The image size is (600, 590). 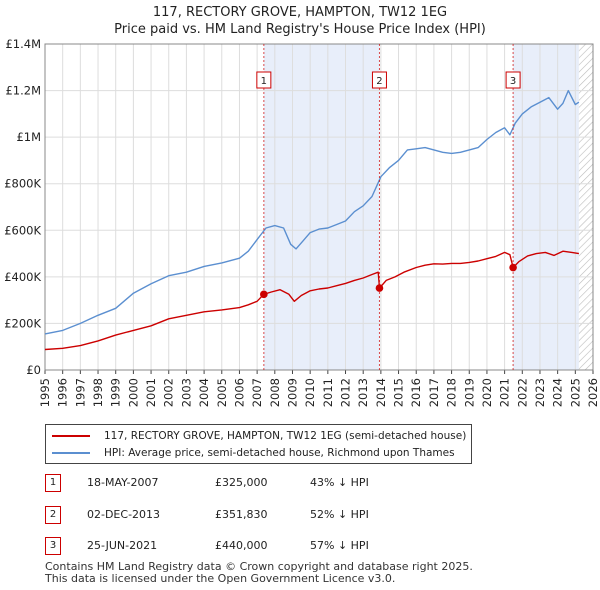 What do you see at coordinates (339, 482) in the screenshot?
I see `sale-hpi-1: 43% ↓ HPI` at bounding box center [339, 482].